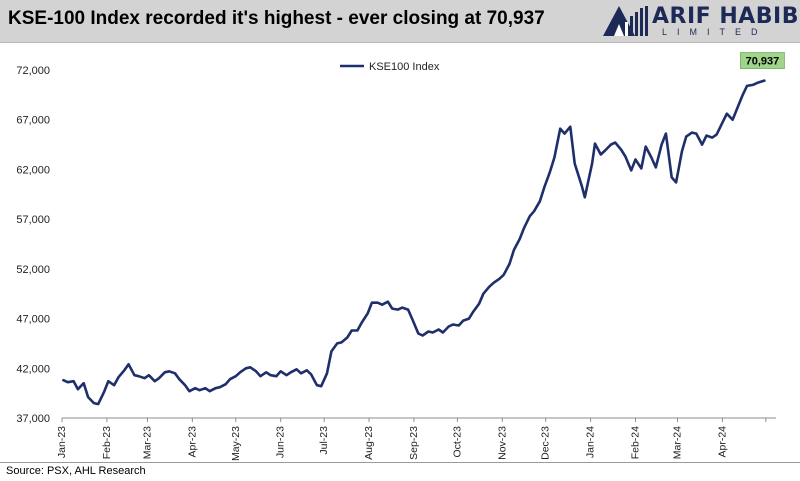 Image resolution: width=800 pixels, height=481 pixels. What do you see at coordinates (546, 443) in the screenshot?
I see `x-tick-label: Dec-23` at bounding box center [546, 443].